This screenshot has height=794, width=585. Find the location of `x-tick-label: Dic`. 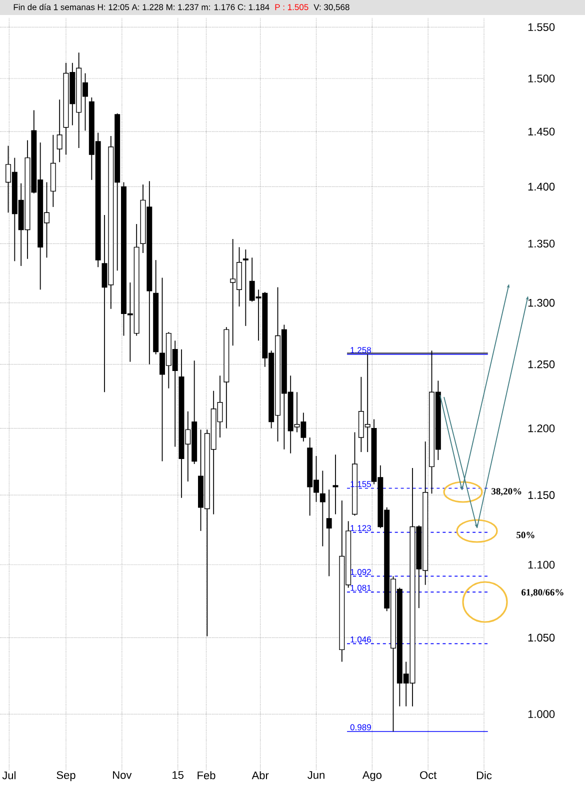

x-tick-label: Dic is located at coordinates (484, 775).